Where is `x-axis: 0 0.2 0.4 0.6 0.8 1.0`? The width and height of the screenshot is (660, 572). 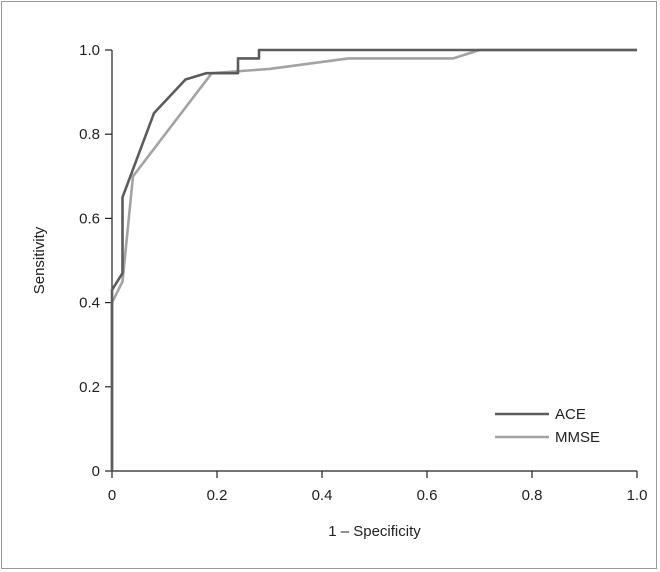
x-axis: 0 0.2 0.4 0.6 0.8 1.0 is located at coordinates (378, 487).